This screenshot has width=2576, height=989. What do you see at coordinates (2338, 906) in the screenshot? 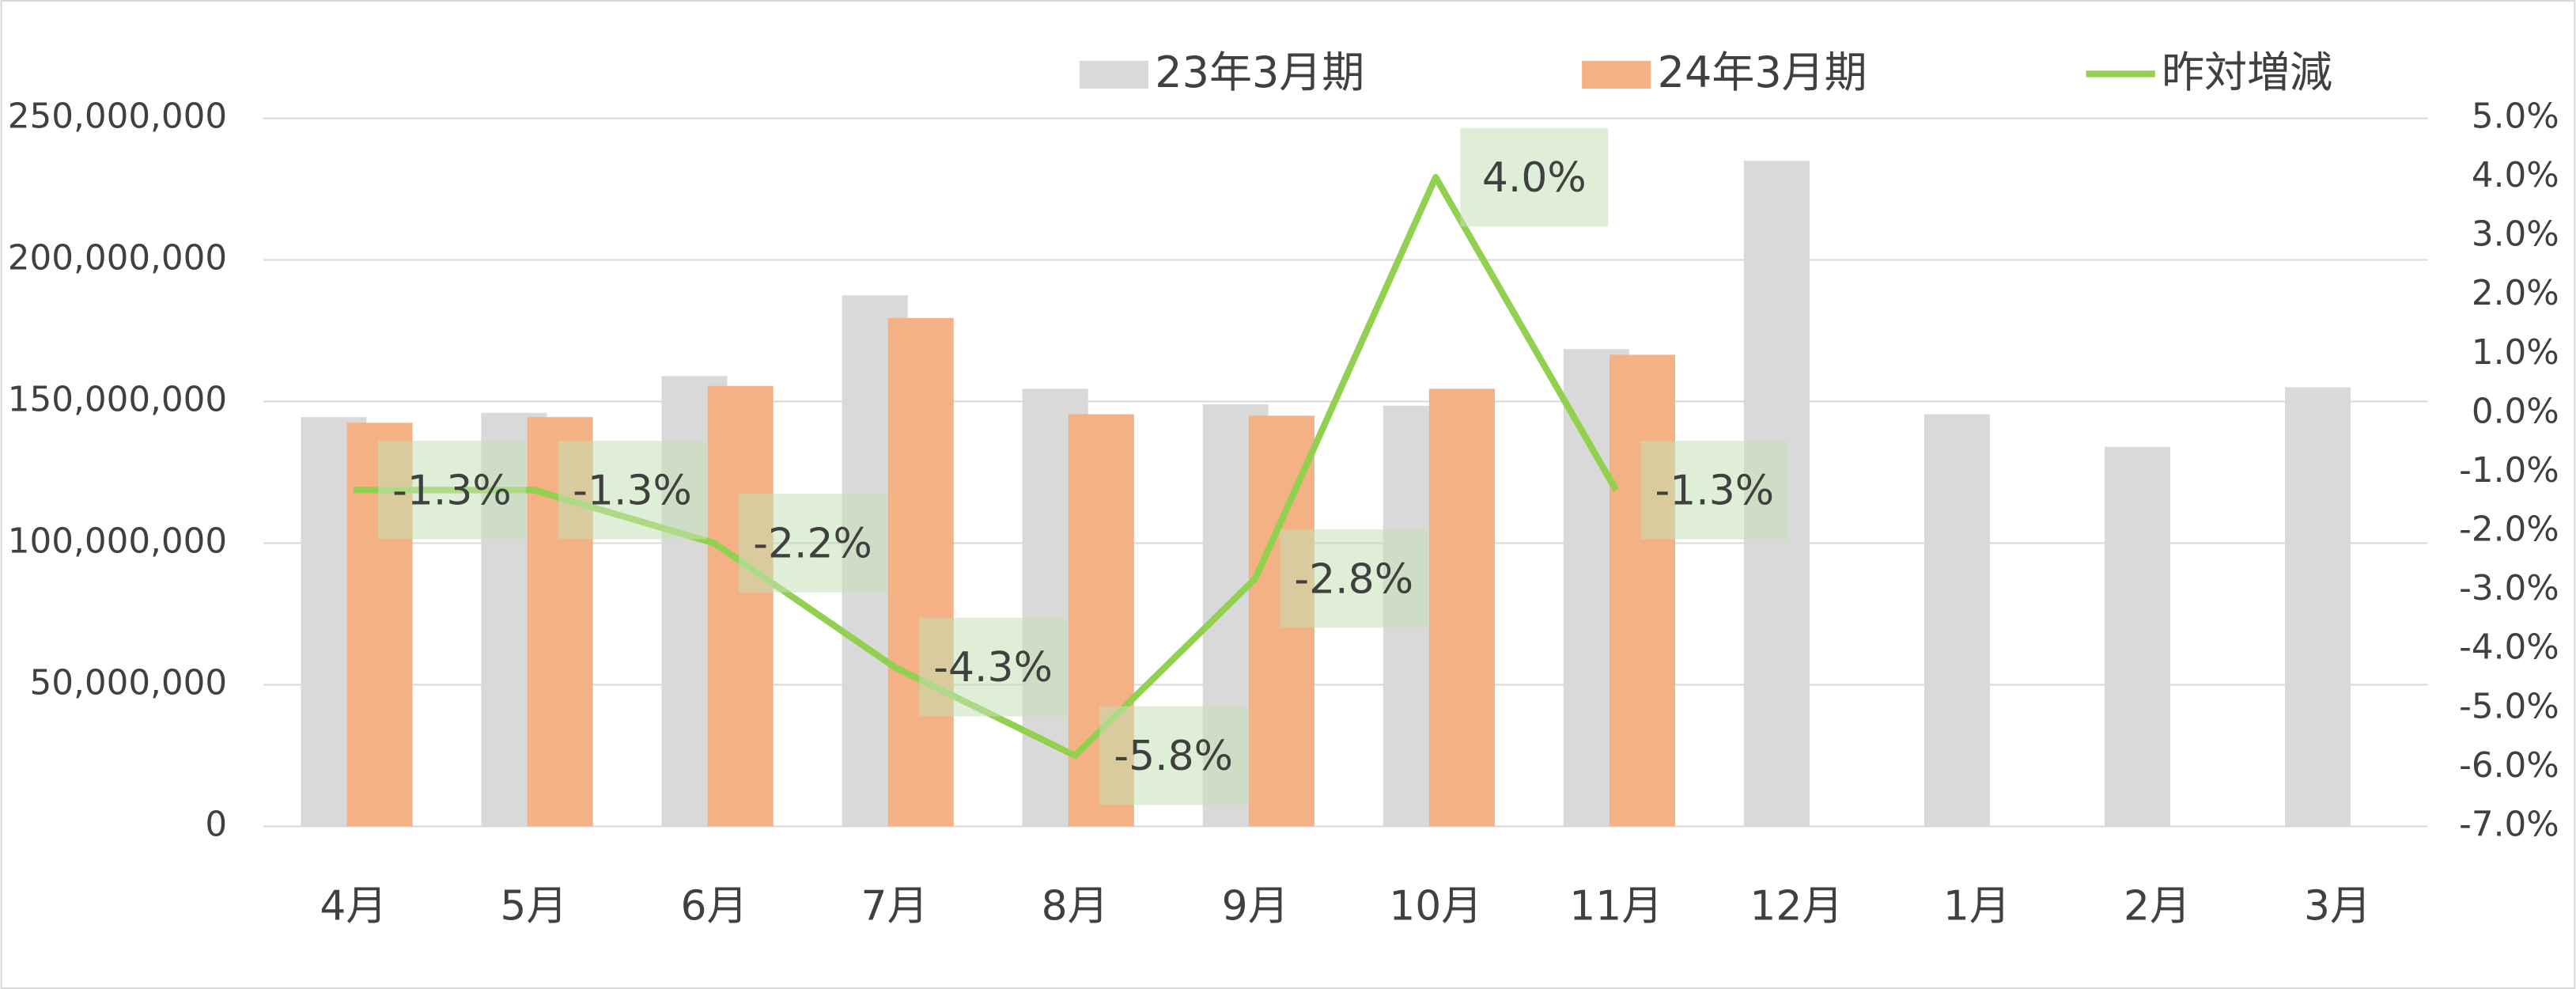
I see `x-tick-label: 3月` at bounding box center [2338, 906].